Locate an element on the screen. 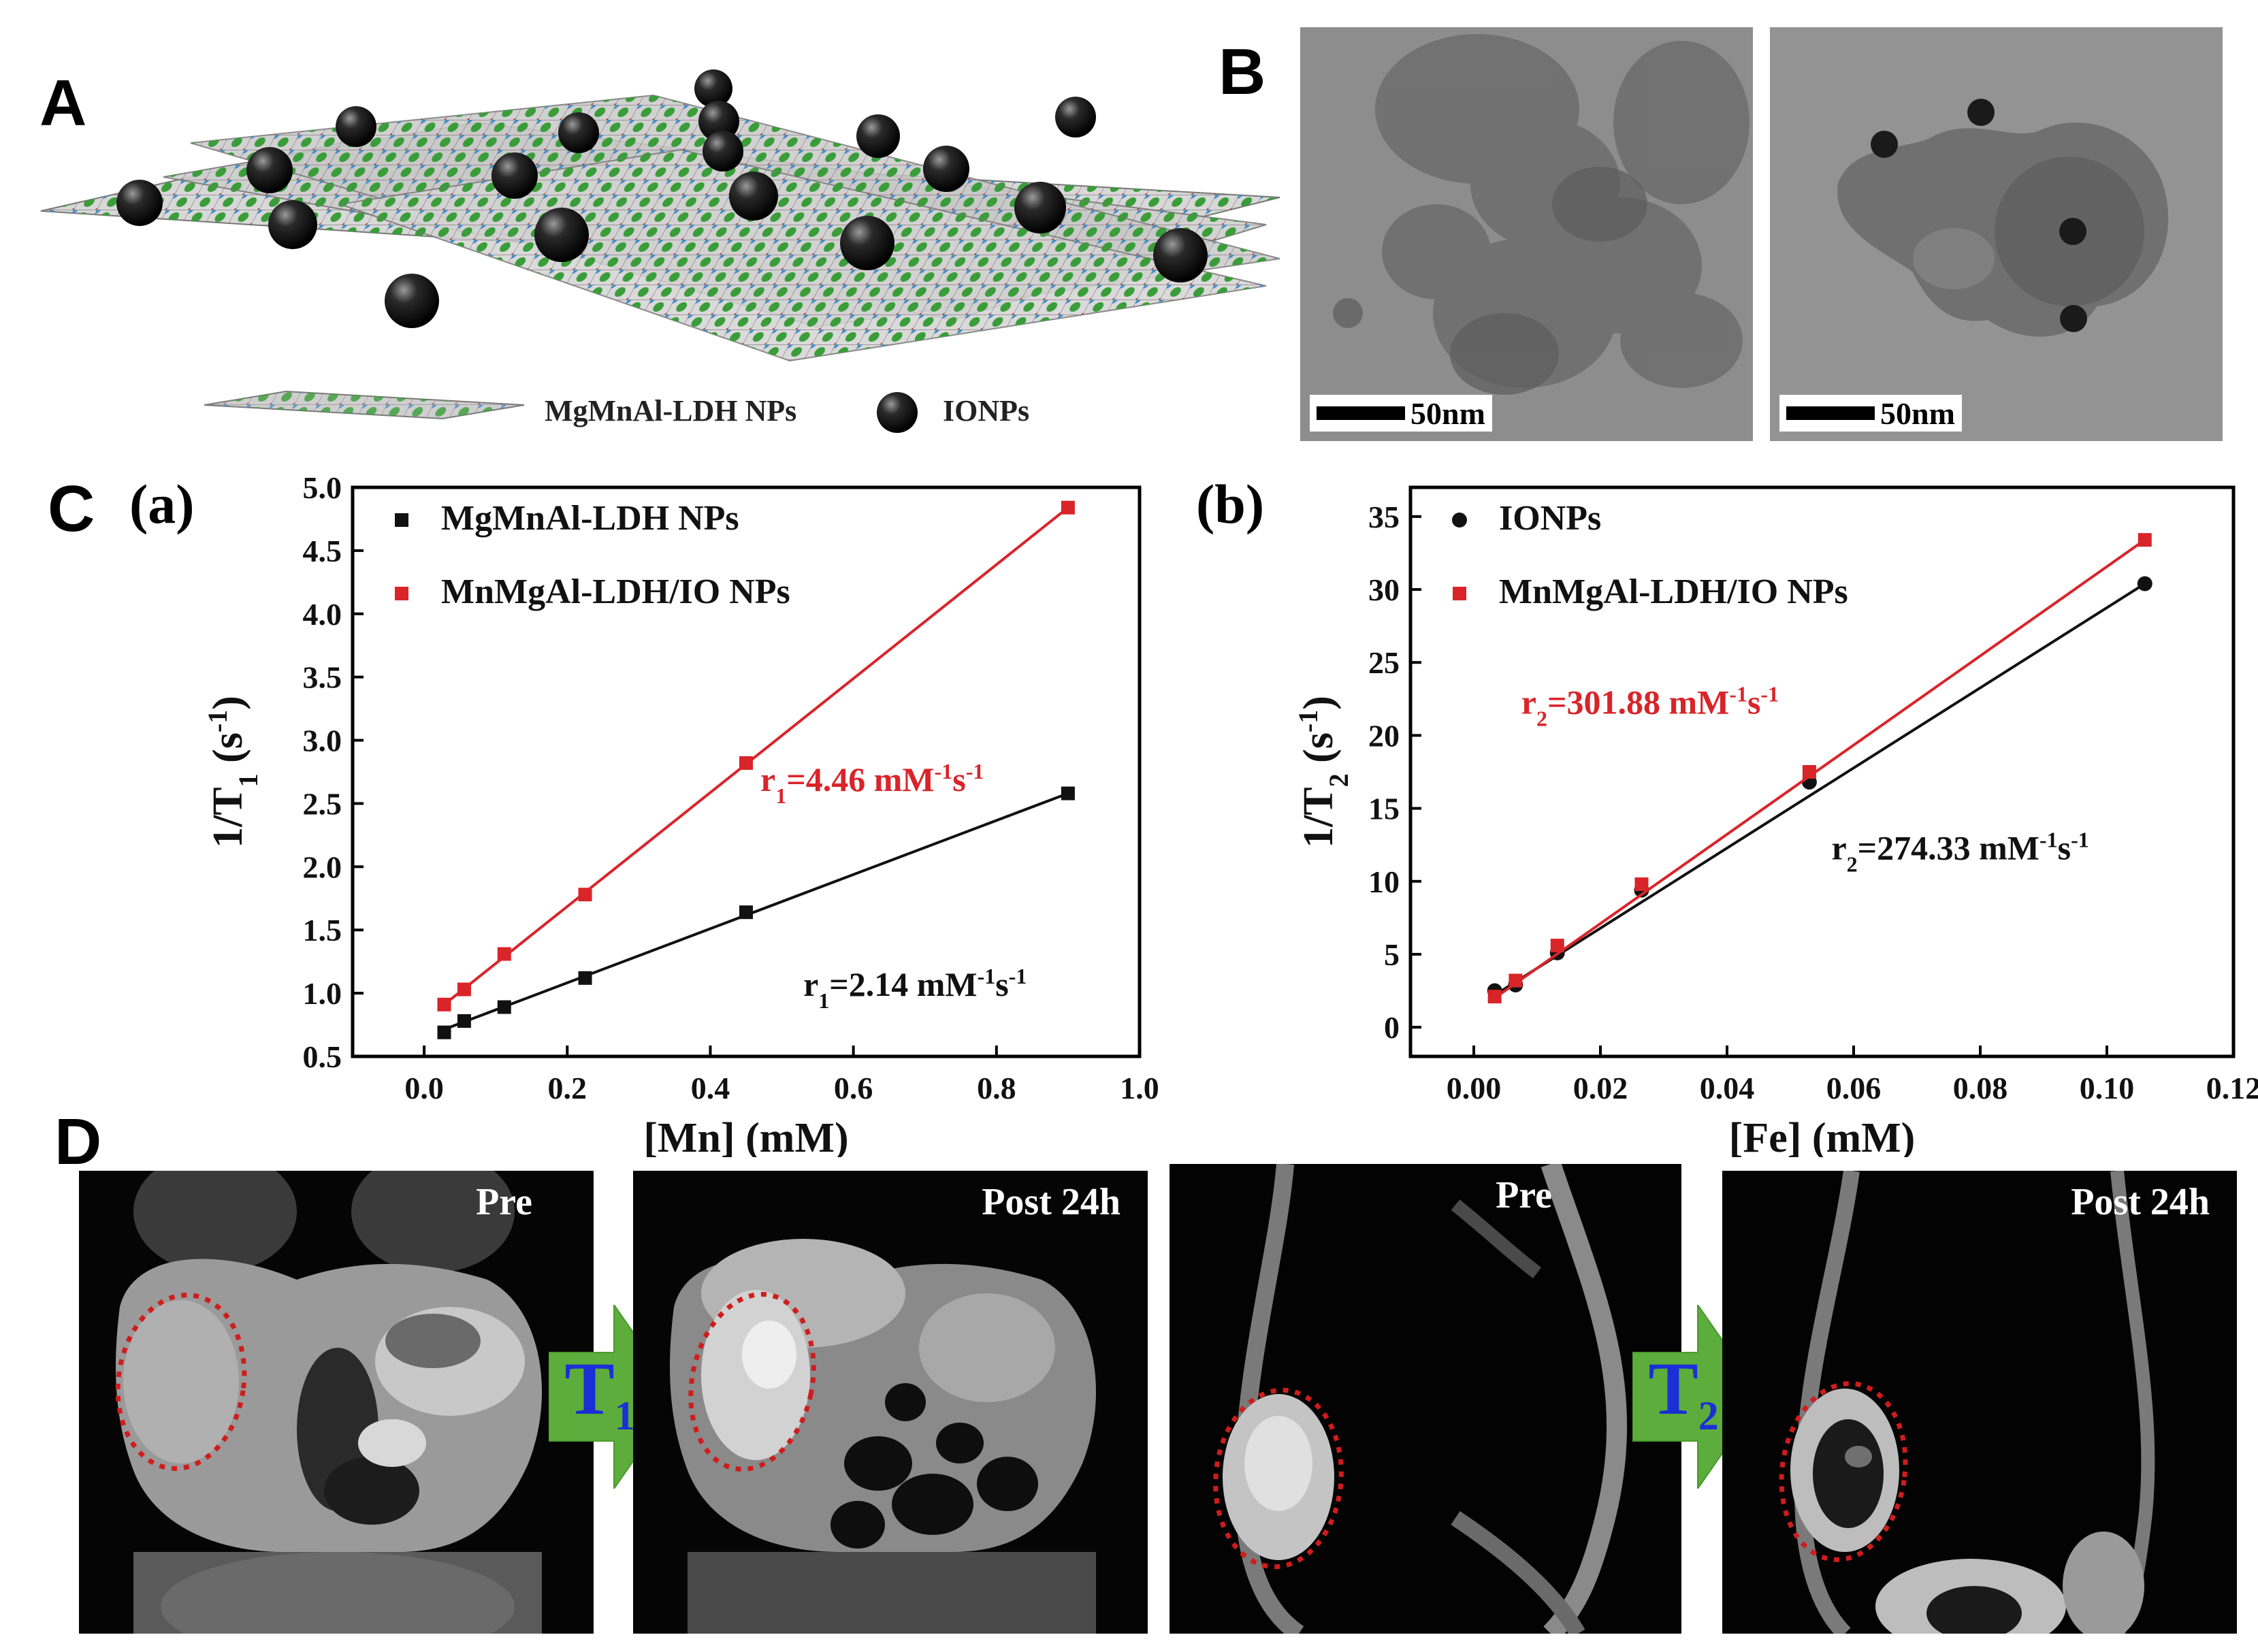 The width and height of the screenshot is (2258, 1652). y-tick-label: 30 is located at coordinates (1384, 589).